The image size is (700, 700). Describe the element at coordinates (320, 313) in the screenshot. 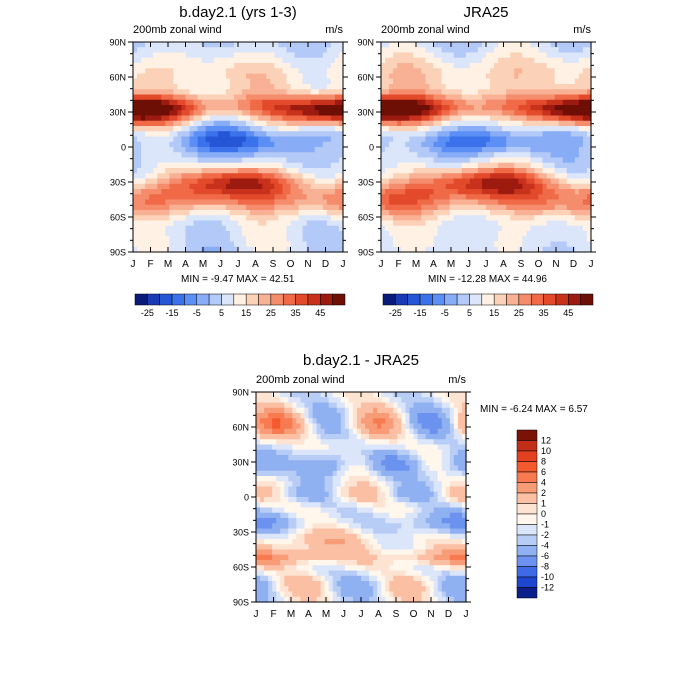

I see `colorbar-label: 45` at that location.